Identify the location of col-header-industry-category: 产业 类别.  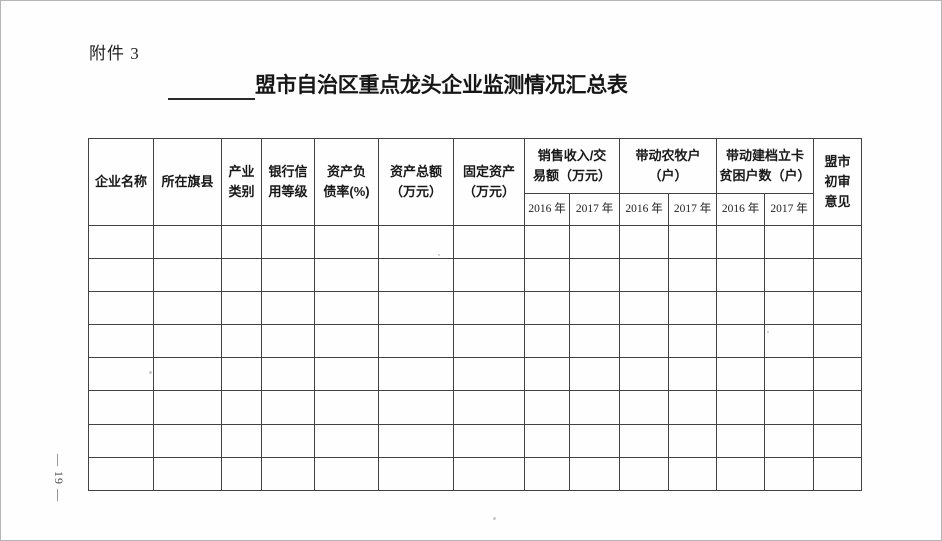
(241, 182).